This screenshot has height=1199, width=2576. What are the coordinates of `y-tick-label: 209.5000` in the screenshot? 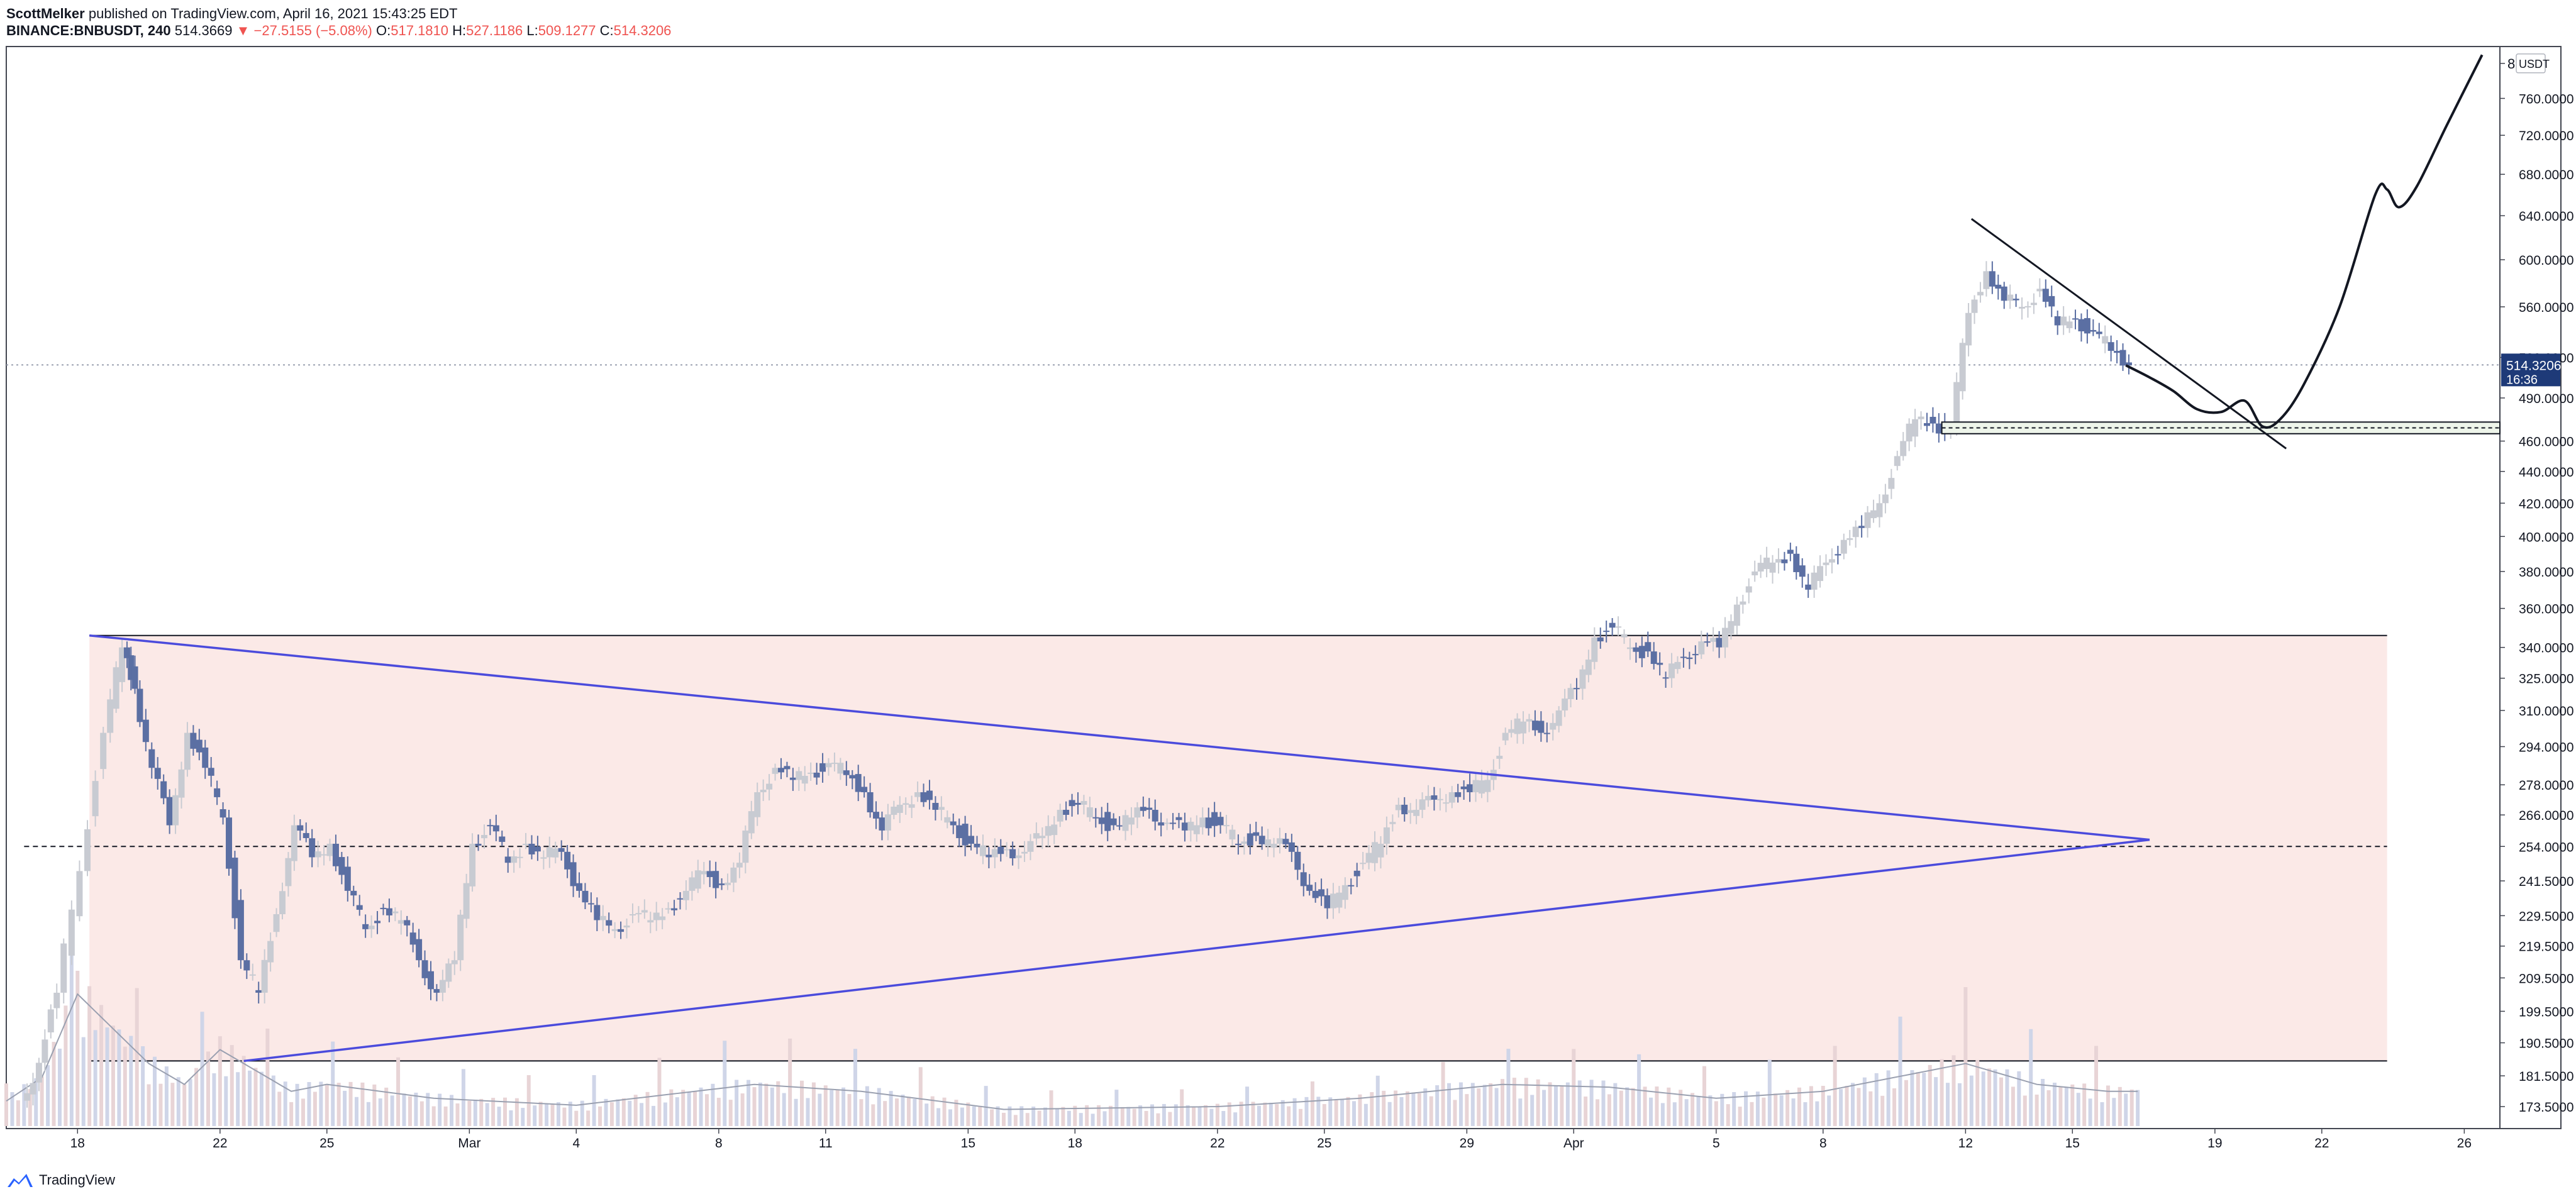 It's located at (2546, 978).